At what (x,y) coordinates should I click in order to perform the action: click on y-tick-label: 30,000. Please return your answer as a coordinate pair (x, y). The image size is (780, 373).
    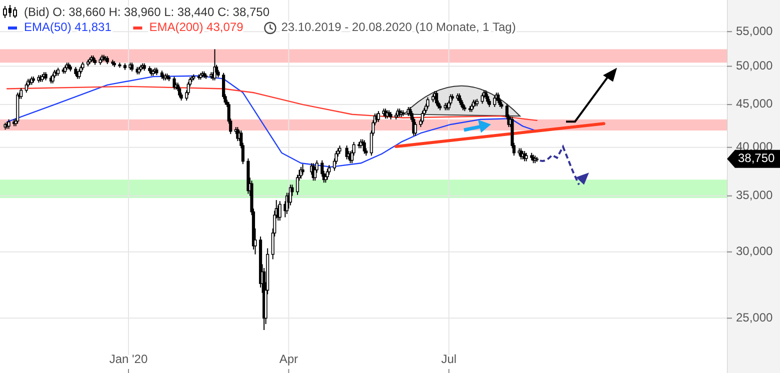
    Looking at the image, I should click on (755, 251).